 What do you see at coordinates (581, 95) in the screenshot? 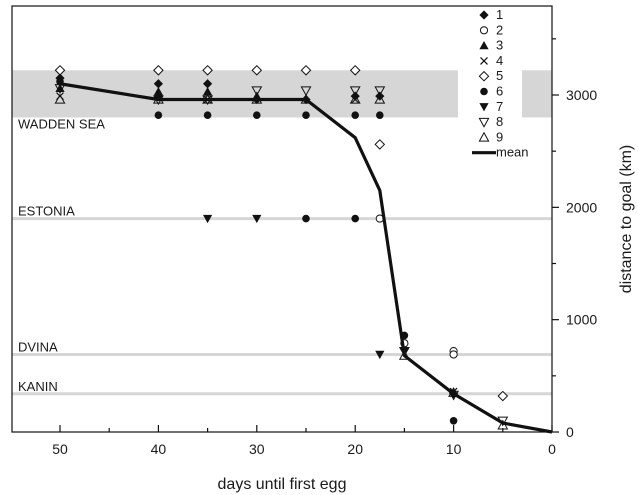
I see `y-tick-label-3000: 3000` at bounding box center [581, 95].